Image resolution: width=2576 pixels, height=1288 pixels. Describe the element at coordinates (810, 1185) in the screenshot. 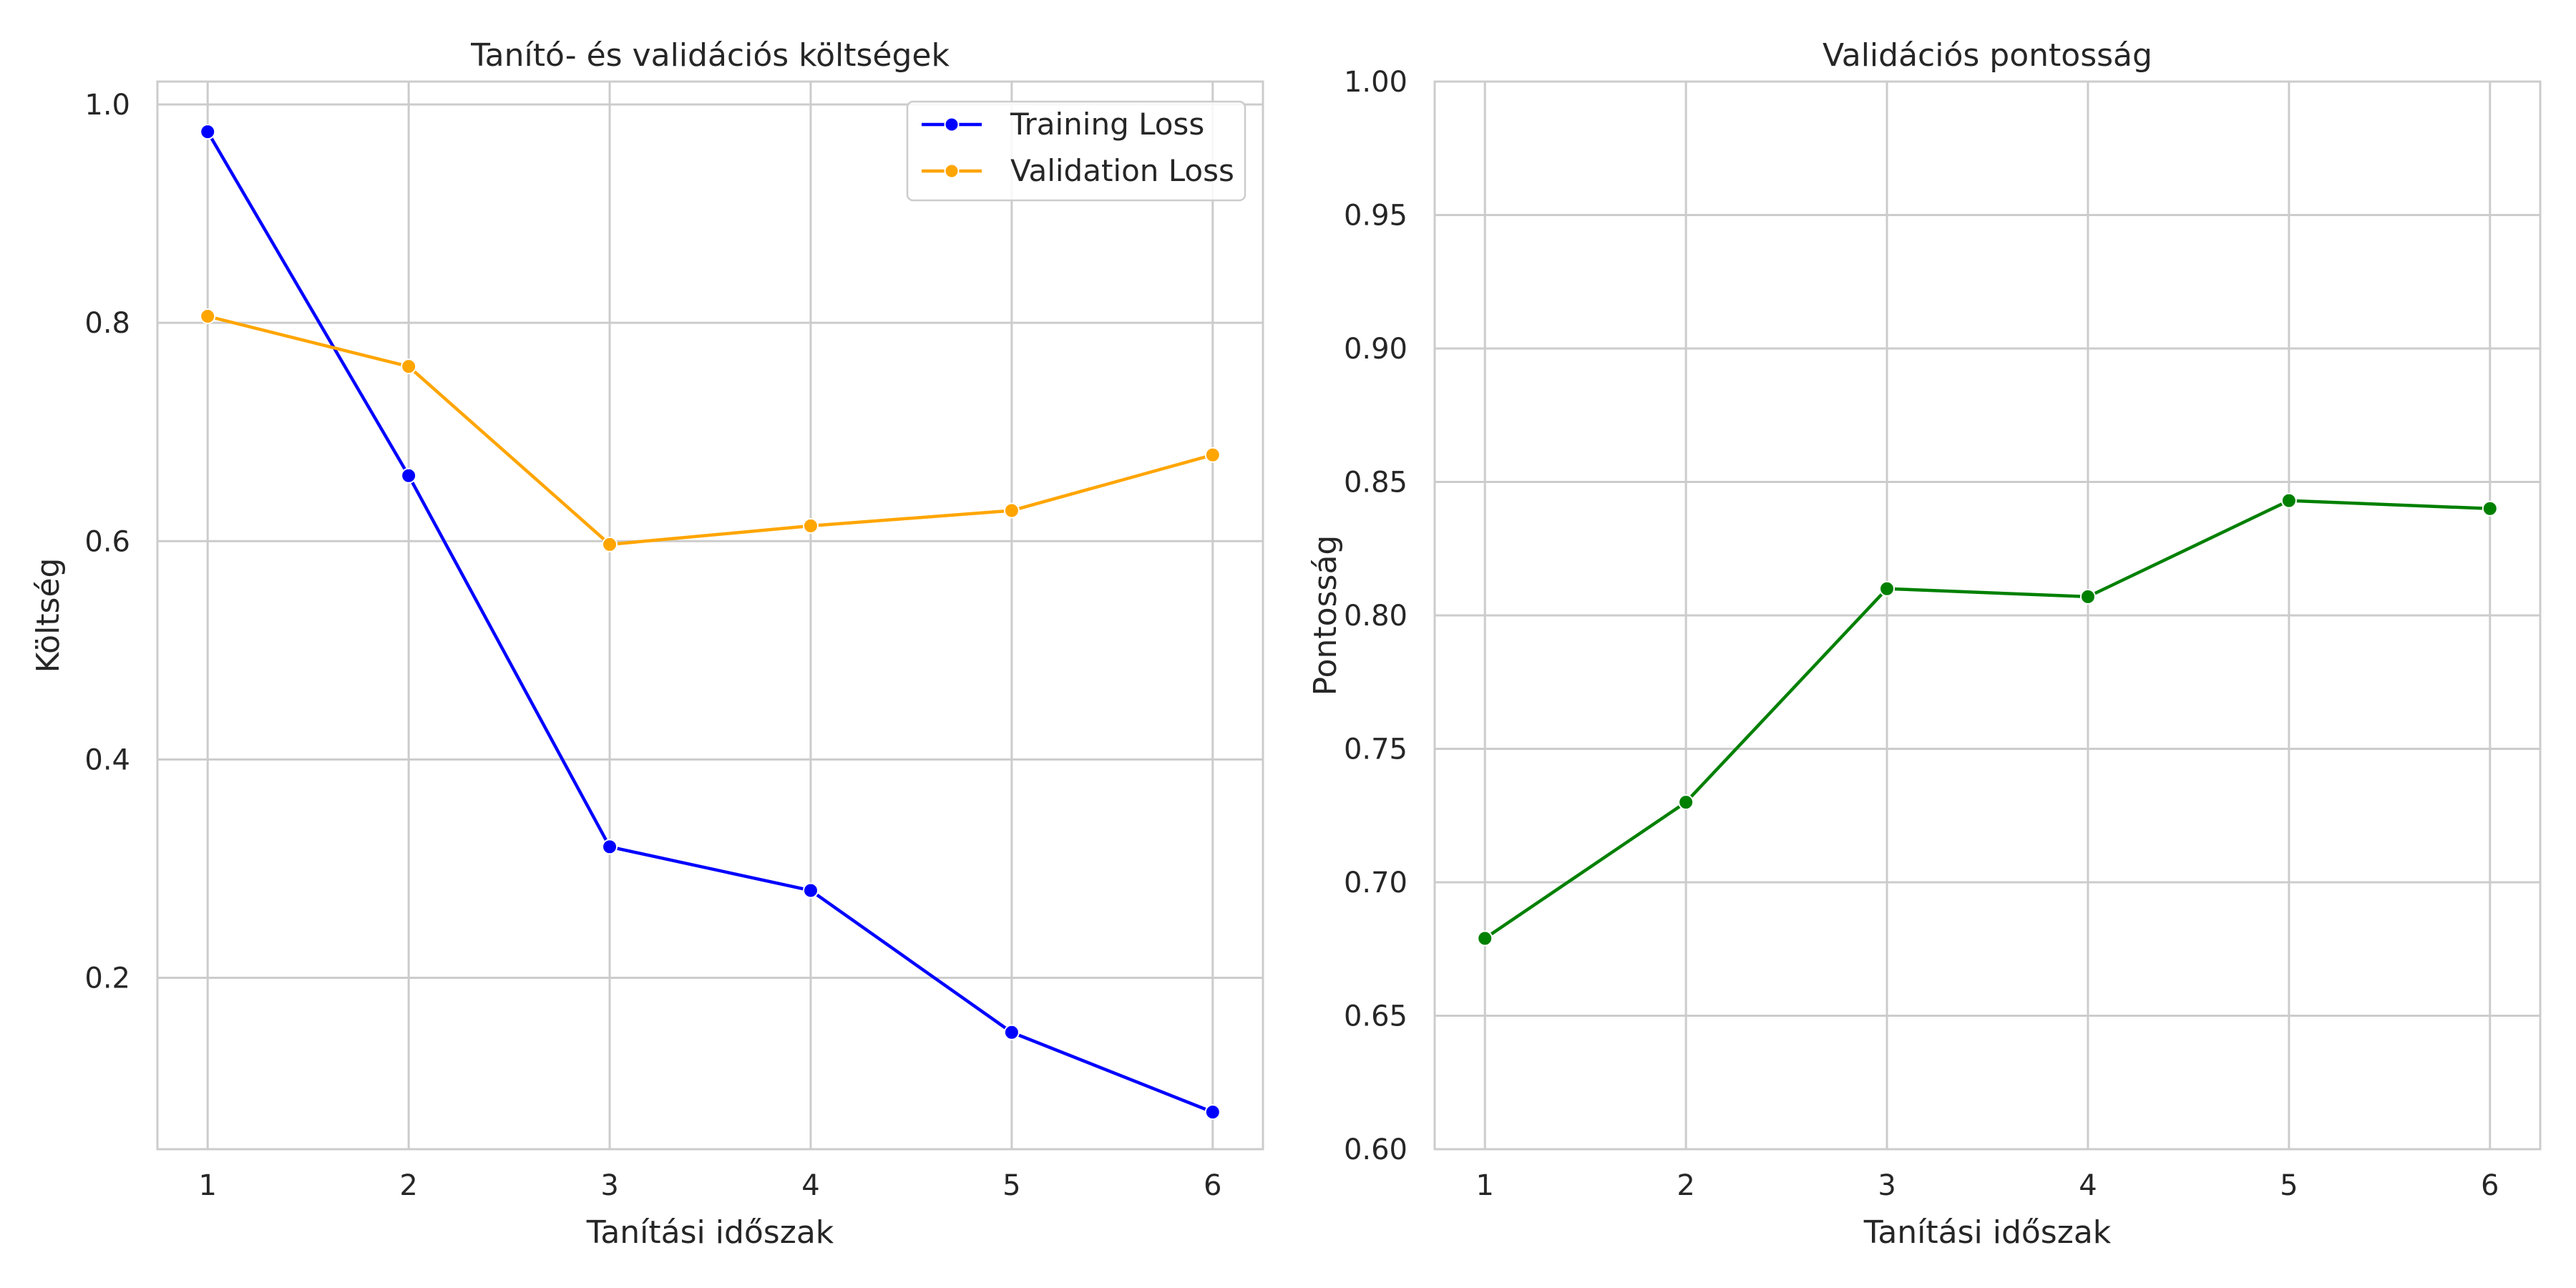

I see `loss-x-tick-label: 4` at that location.